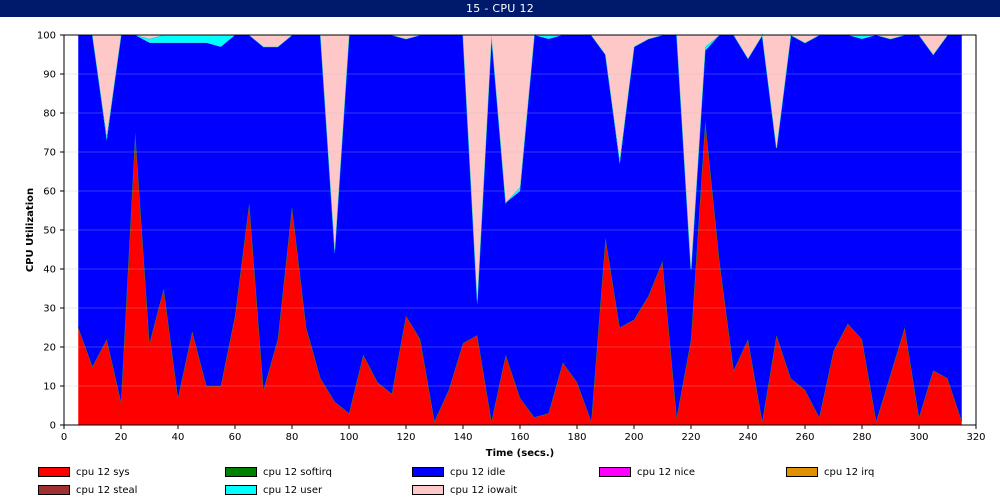 The image size is (1000, 504). Describe the element at coordinates (918, 437) in the screenshot. I see `x-tick-label-300: 300` at that location.